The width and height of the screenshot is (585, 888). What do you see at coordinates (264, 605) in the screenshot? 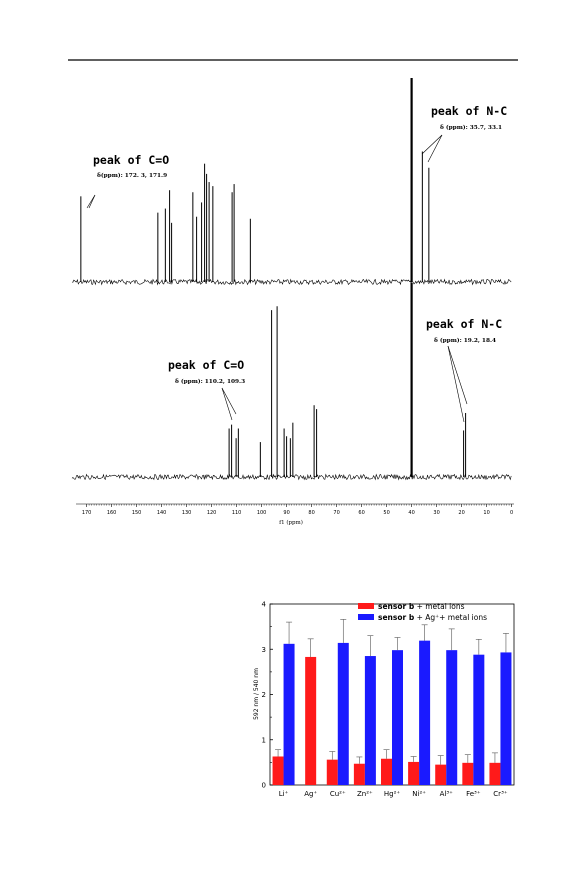
I see `y-tick-label: 4` at bounding box center [264, 605].